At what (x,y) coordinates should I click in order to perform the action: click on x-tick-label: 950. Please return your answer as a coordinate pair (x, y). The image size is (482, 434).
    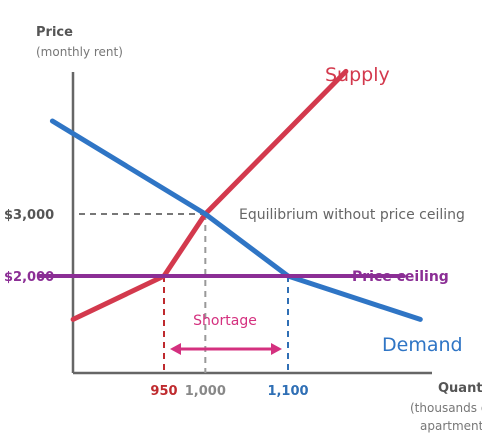
    Looking at the image, I should click on (163, 391).